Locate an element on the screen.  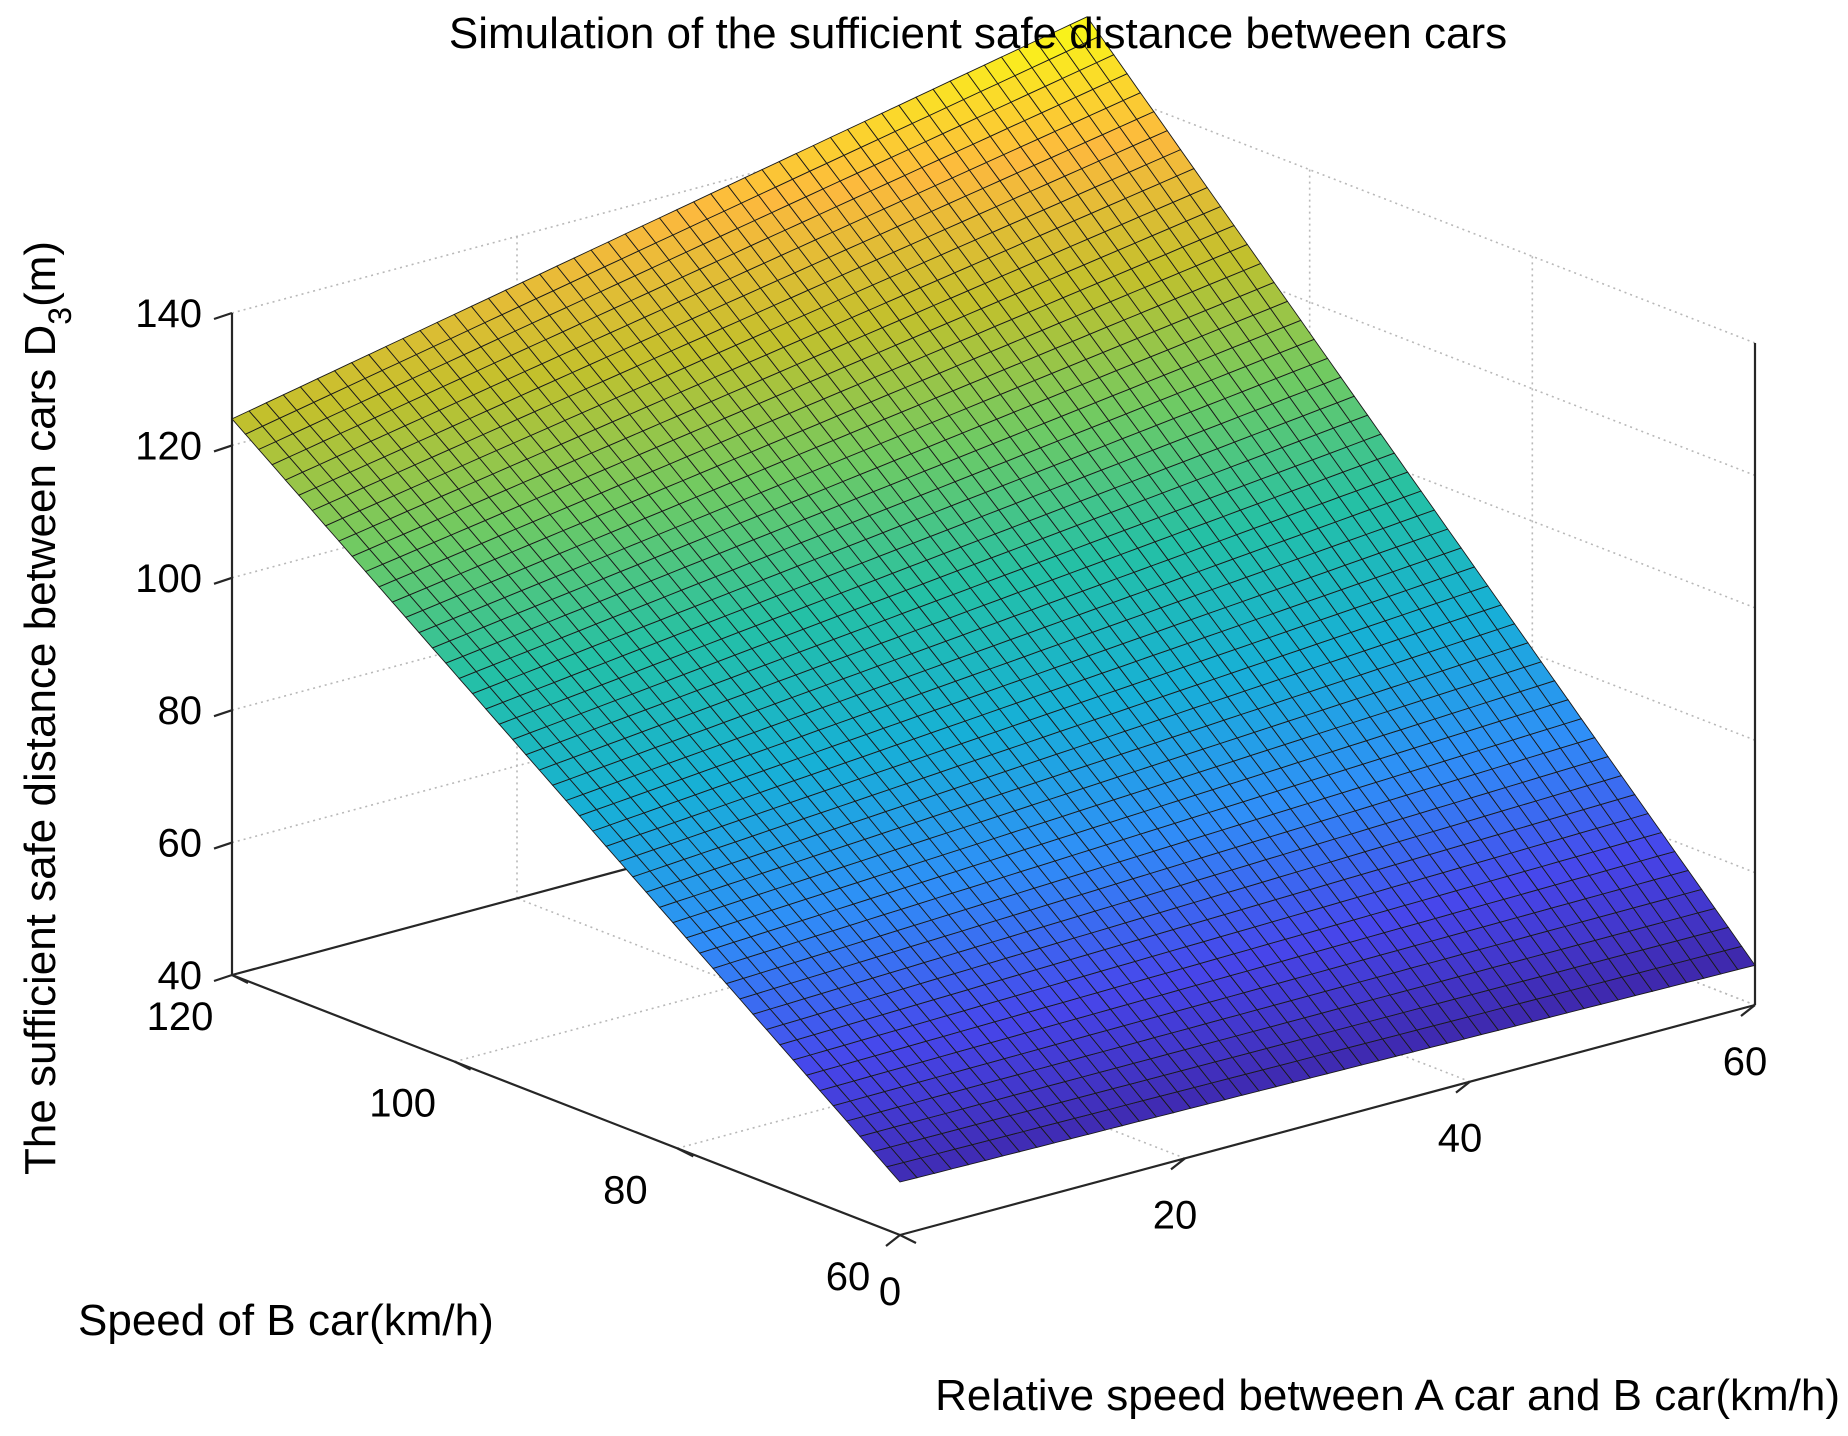
surface-patch is located at coordinates (1085, 30).